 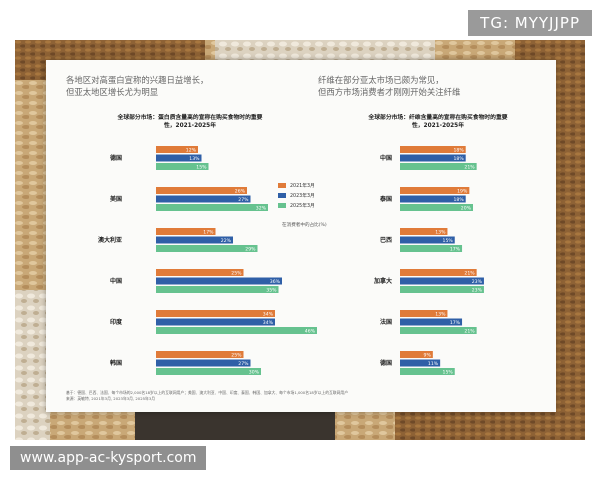 I want to click on right-headline: 纤维在部分亚太市场已颇为常见， 但西方市场消费者才刚刚开始关注纤维, so click(x=389, y=86).